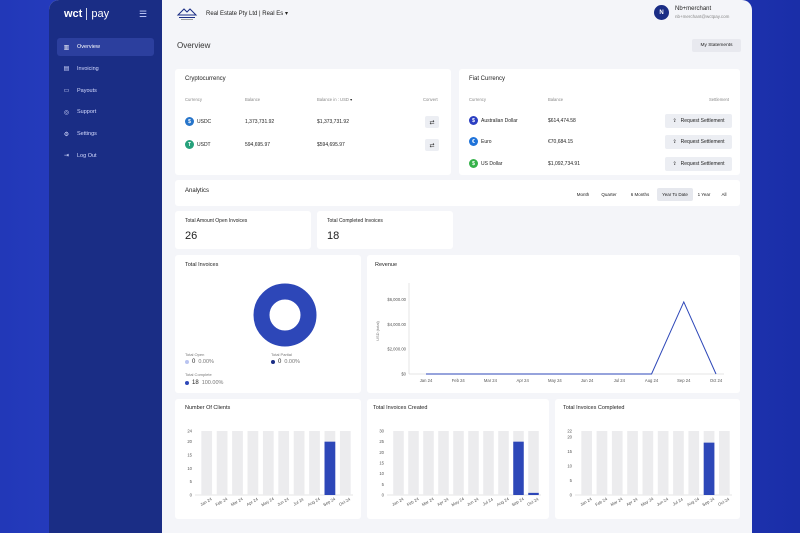  What do you see at coordinates (189, 431) in the screenshot?
I see `y-tick-label: 24` at bounding box center [189, 431].